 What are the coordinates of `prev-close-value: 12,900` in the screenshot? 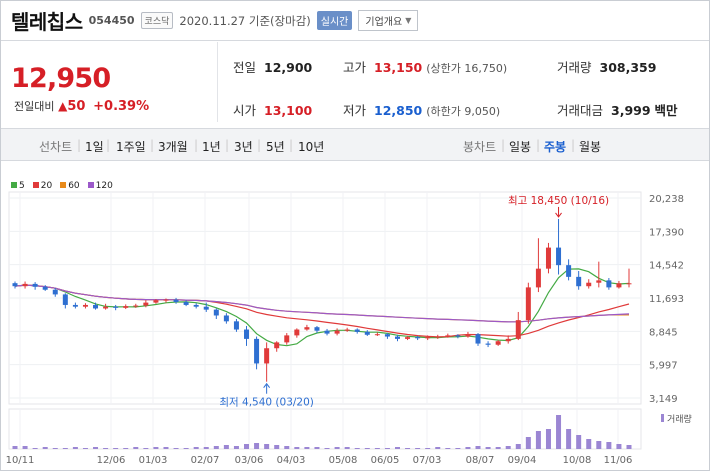 It's located at (288, 67).